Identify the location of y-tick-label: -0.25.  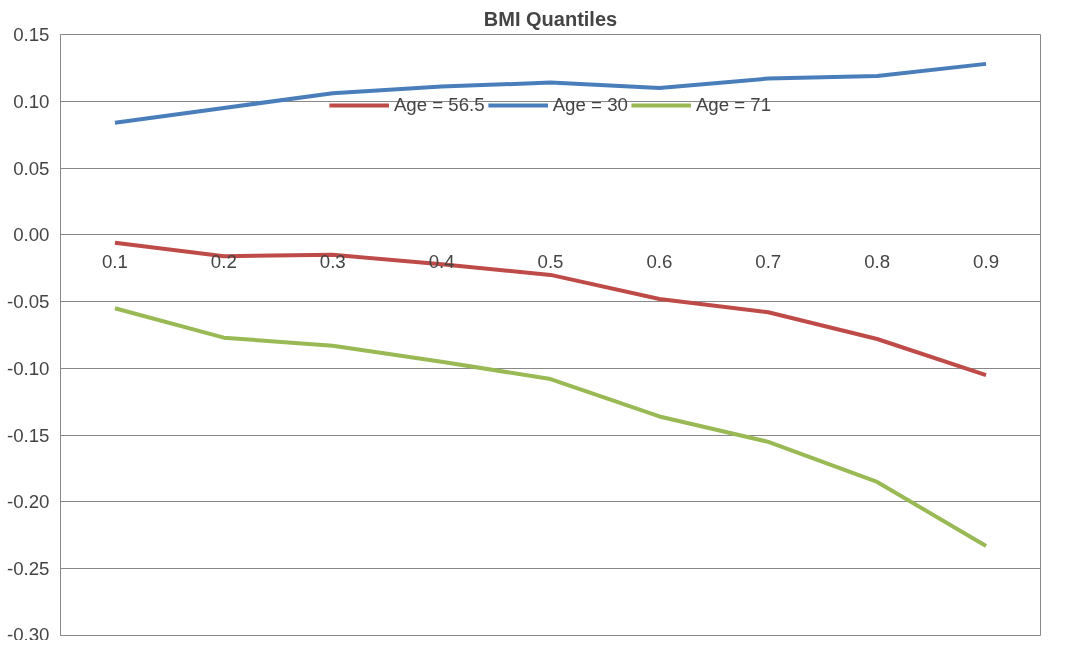
(28, 569).